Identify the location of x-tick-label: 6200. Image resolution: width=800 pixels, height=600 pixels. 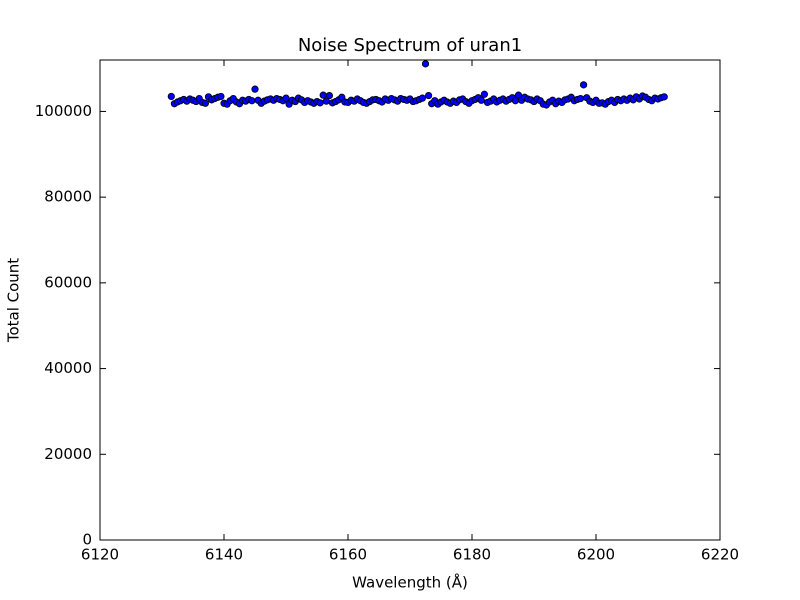
(596, 555).